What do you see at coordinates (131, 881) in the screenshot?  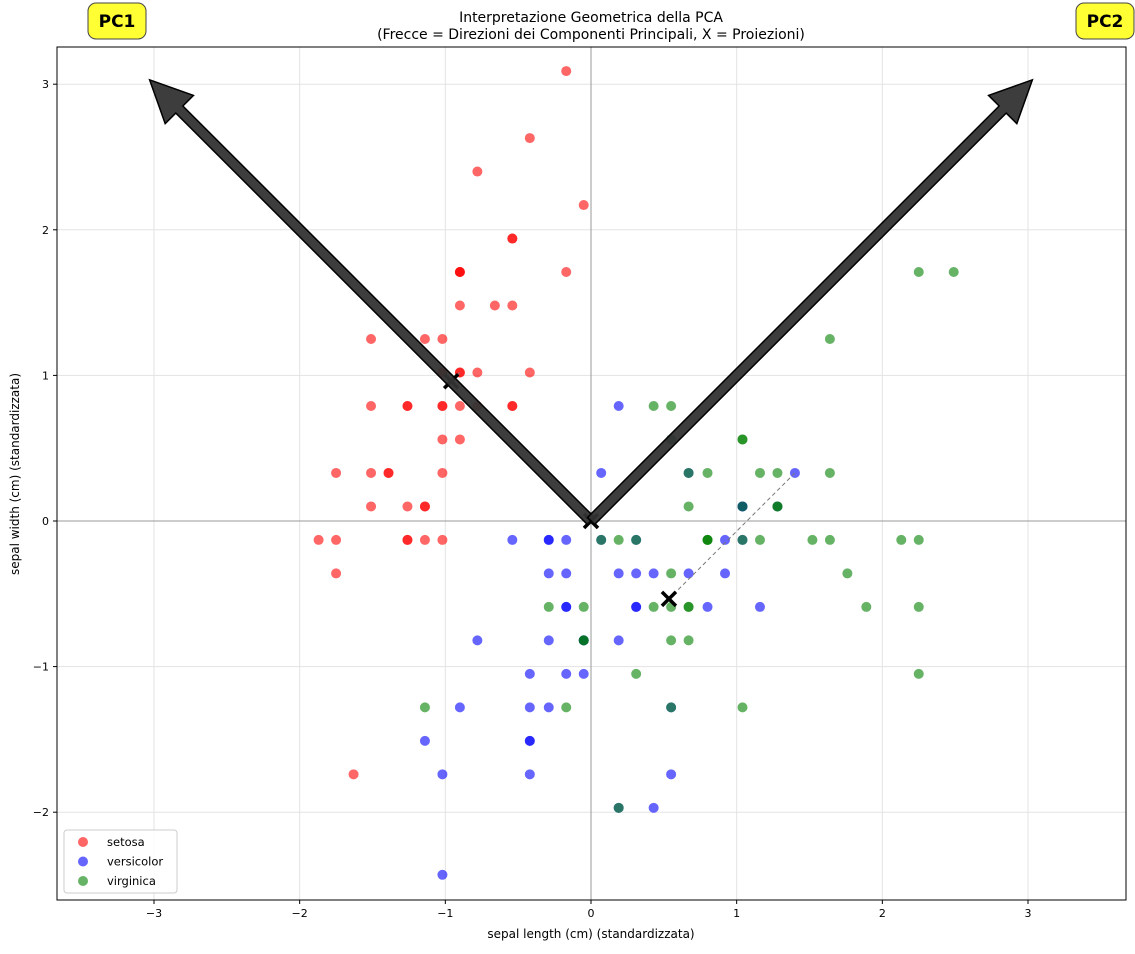 I see `legend-label-virginica: virginica` at bounding box center [131, 881].